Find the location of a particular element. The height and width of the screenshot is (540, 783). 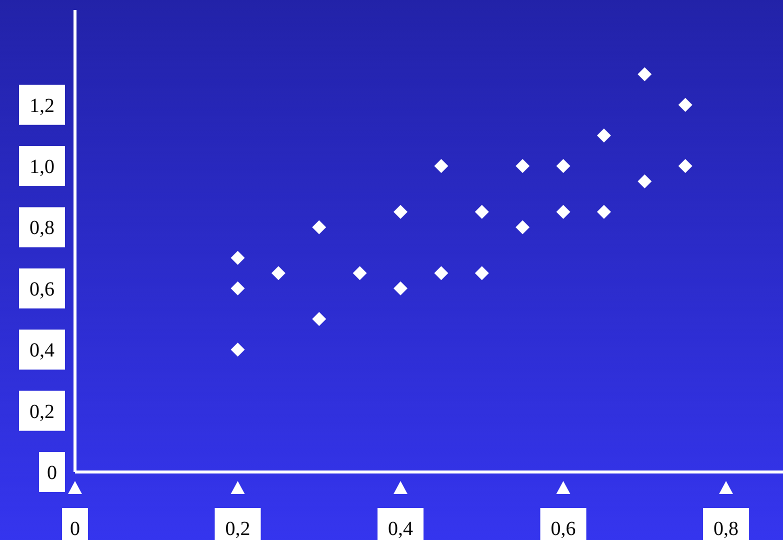

x-tick-label: 0,8 is located at coordinates (726, 529).